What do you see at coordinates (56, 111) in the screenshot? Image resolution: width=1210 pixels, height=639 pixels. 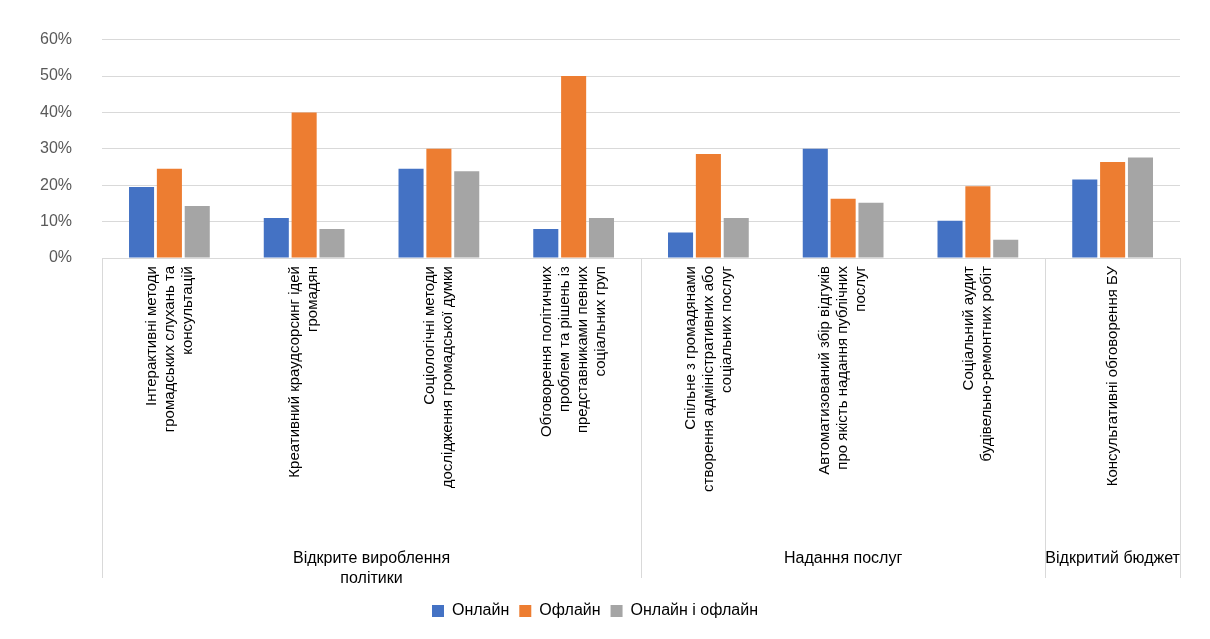 I see `y-tick-label: 40%` at bounding box center [56, 111].